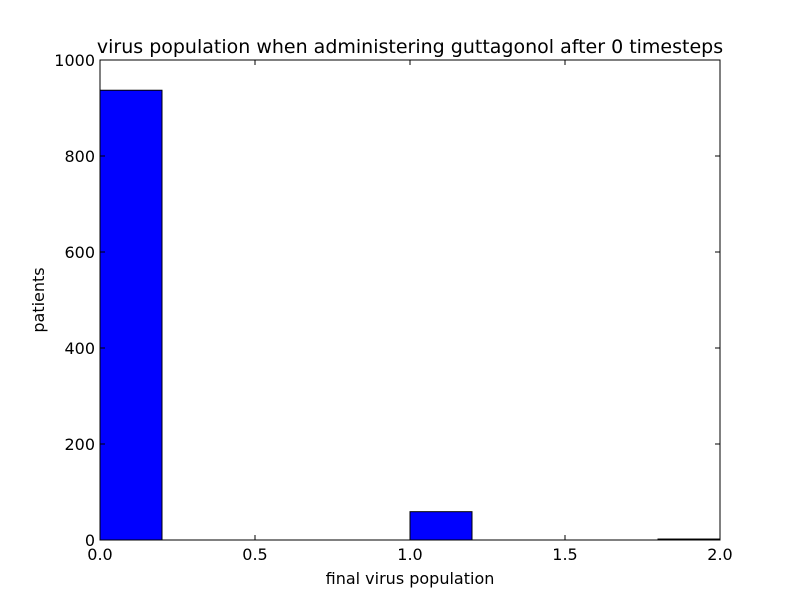 The height and width of the screenshot is (600, 800). Describe the element at coordinates (79, 156) in the screenshot. I see `y-tick-label-4: 800` at that location.